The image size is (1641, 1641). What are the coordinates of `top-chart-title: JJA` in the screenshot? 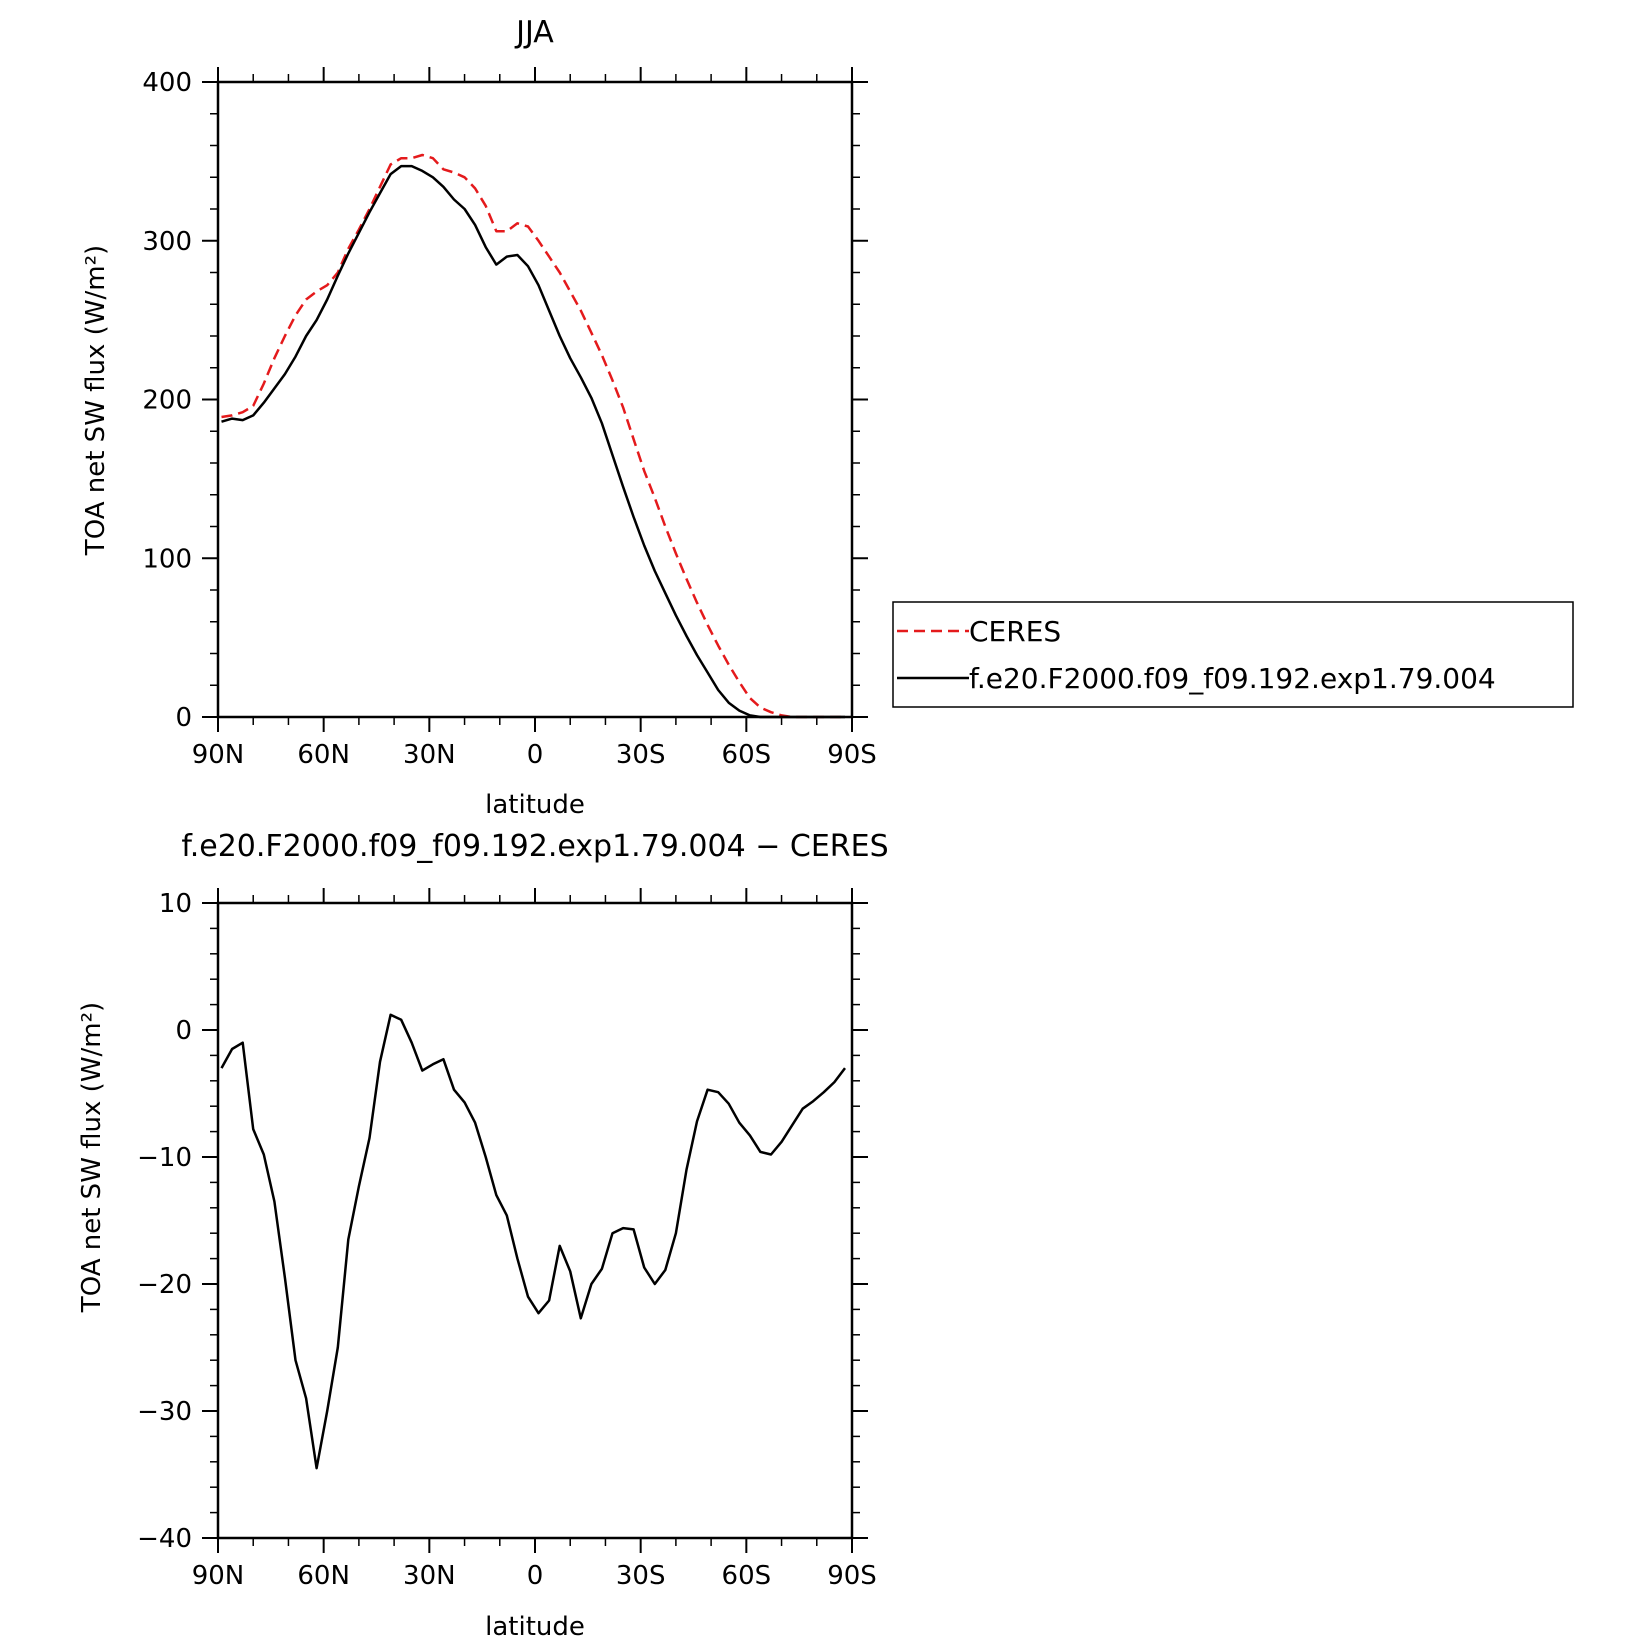 It's located at (534, 32).